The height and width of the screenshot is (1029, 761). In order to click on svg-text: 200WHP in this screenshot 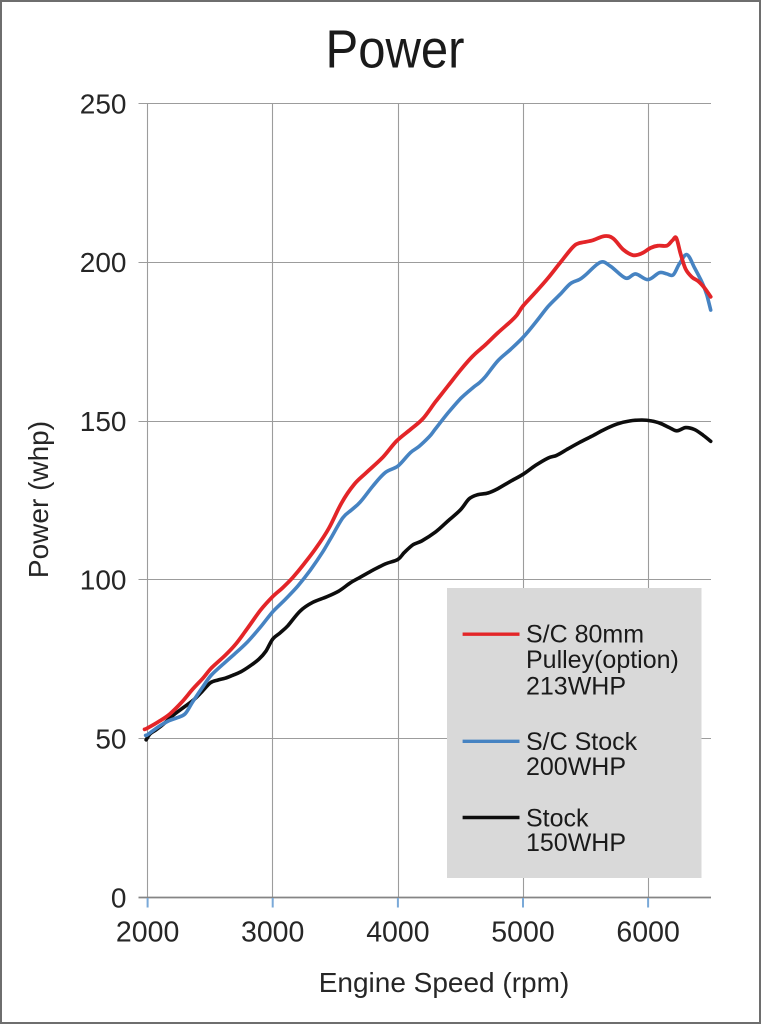, I will do `click(576, 767)`.